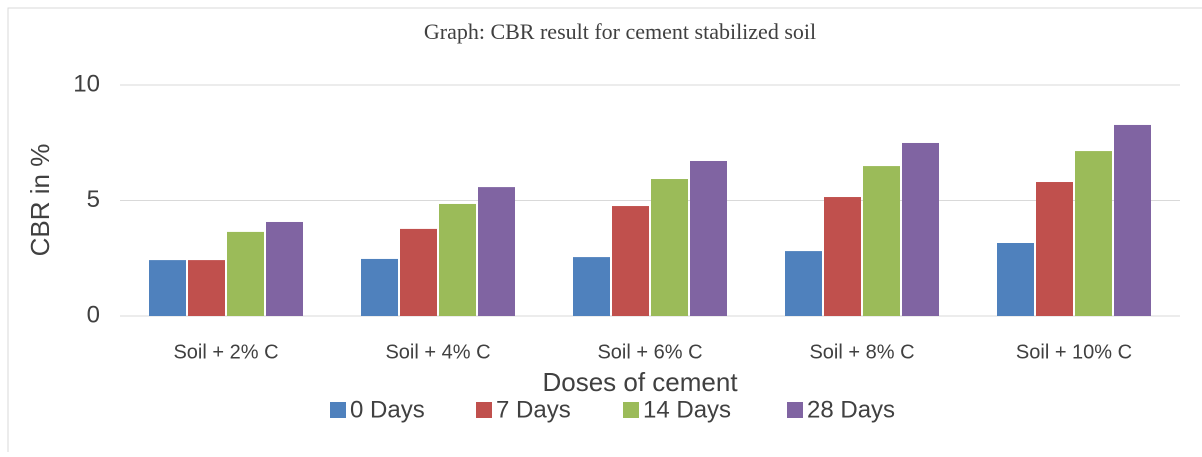 The height and width of the screenshot is (457, 1202). Describe the element at coordinates (437, 352) in the screenshot. I see `x-tick-label: Soil + 4% C` at that location.